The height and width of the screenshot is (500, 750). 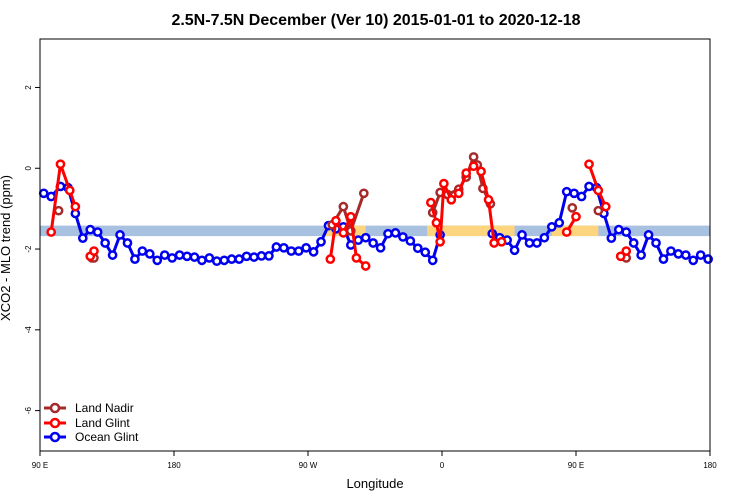 I want to click on legend-label-land-nadir: Land Nadir, so click(x=104, y=408).